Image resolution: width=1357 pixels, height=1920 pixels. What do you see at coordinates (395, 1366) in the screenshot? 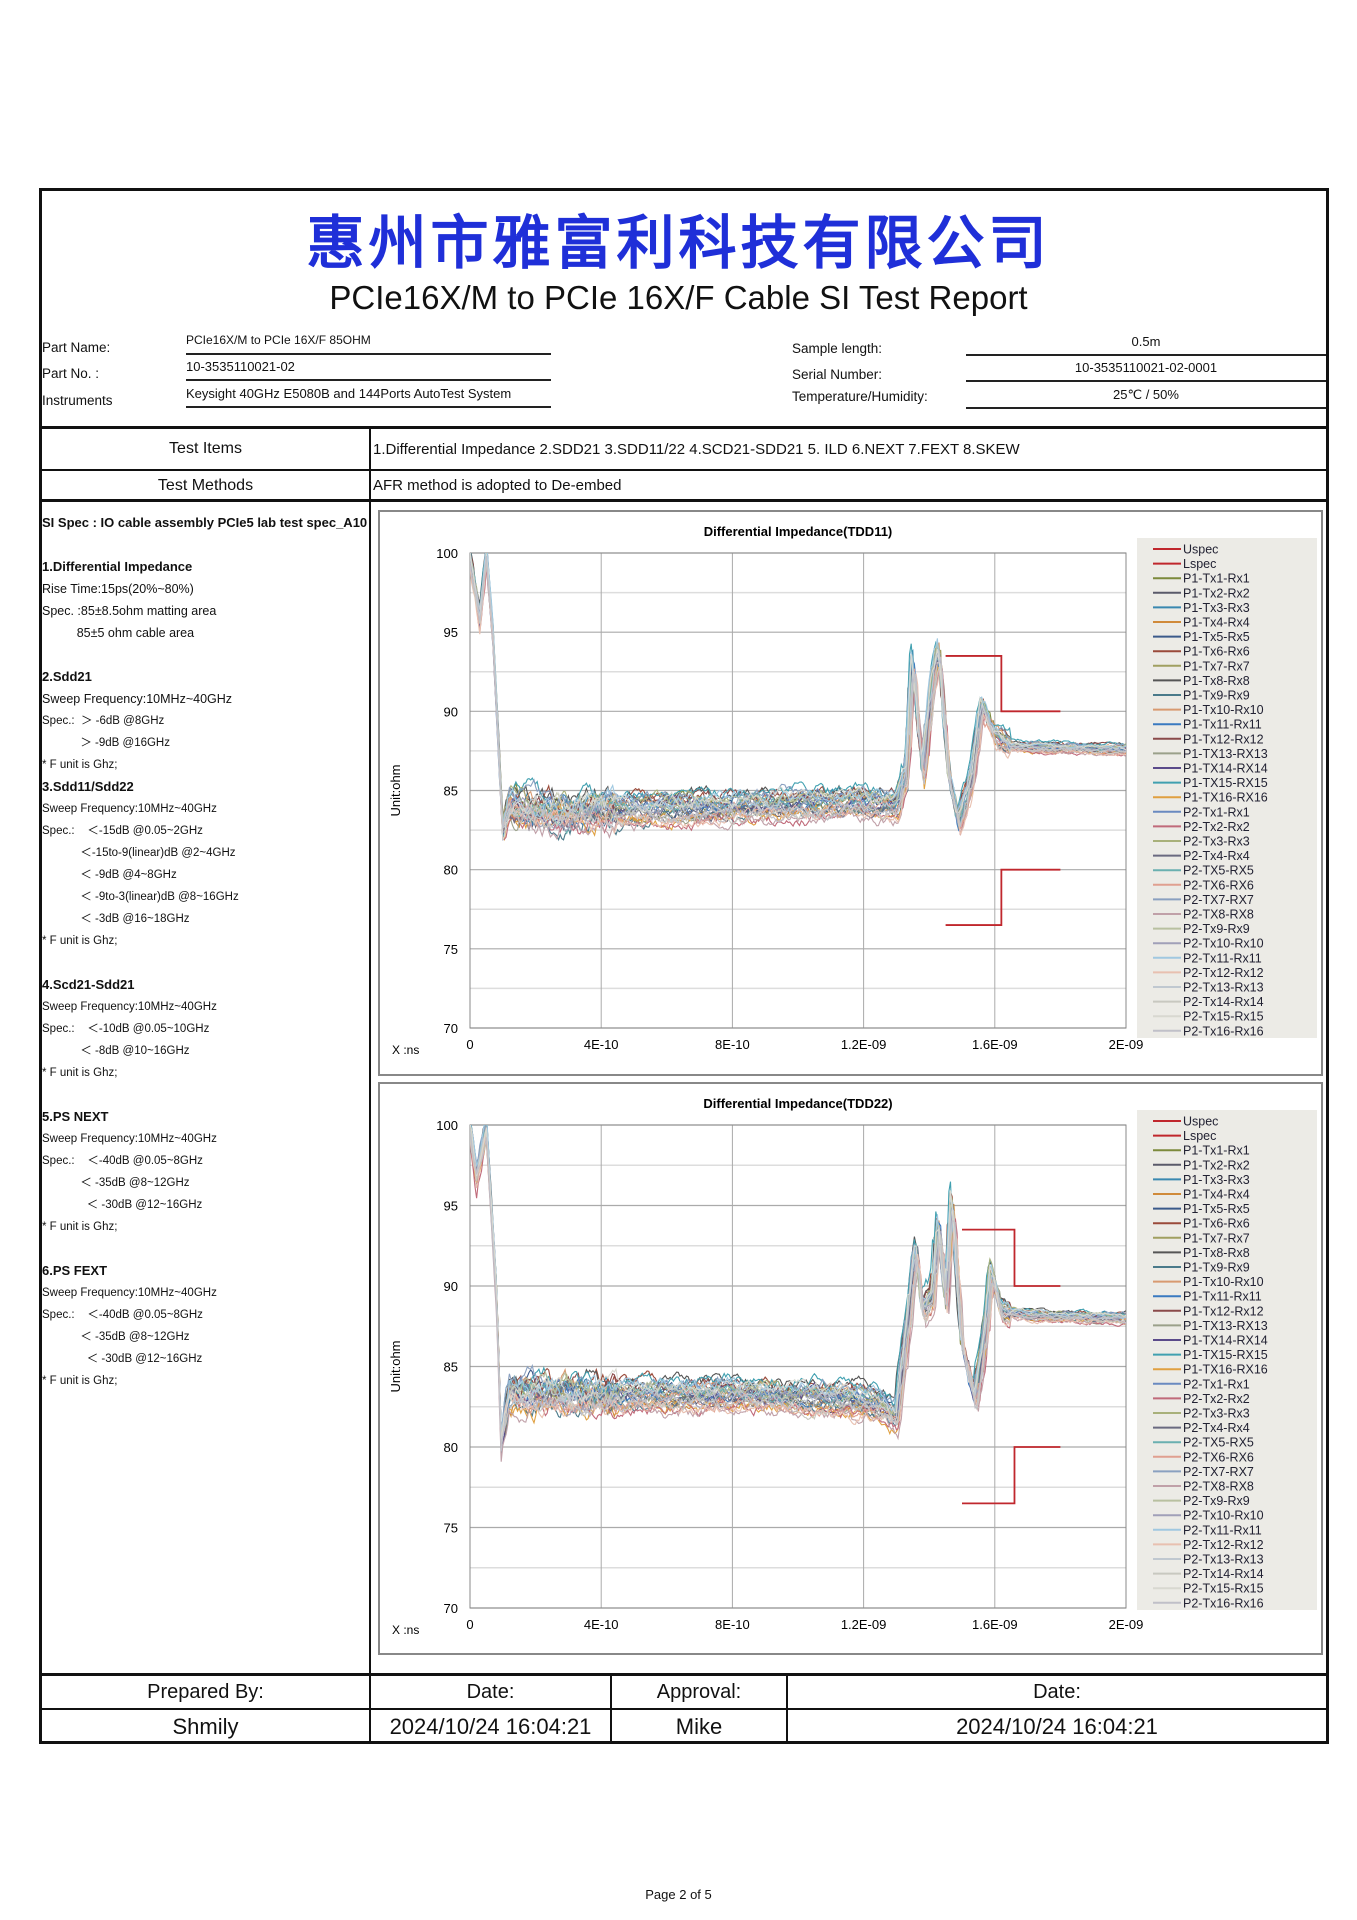
I see `y-axis-label: Unit:ohm` at bounding box center [395, 1366].